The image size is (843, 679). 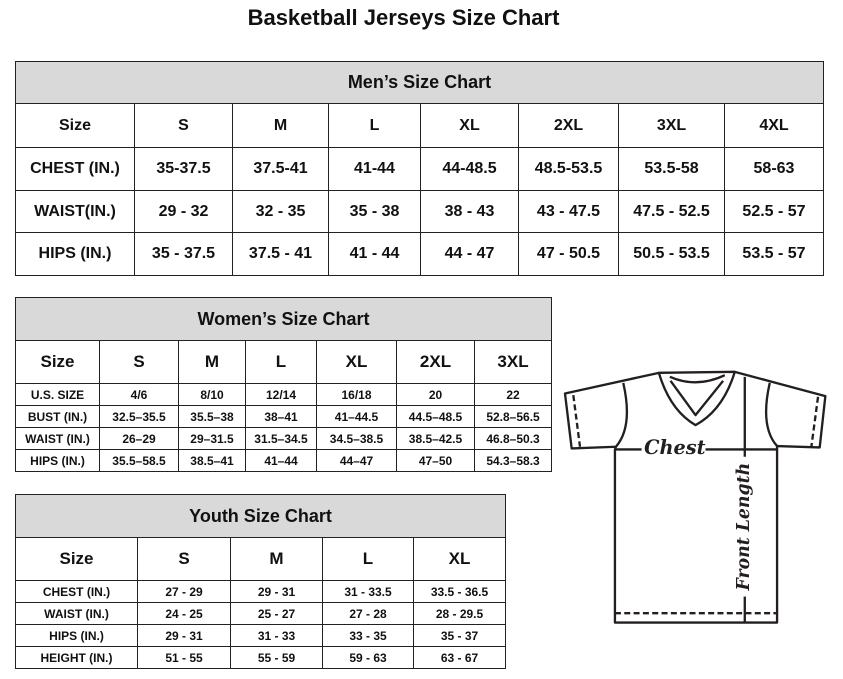 I want to click on measurement-cell: 20, so click(x=435, y=394).